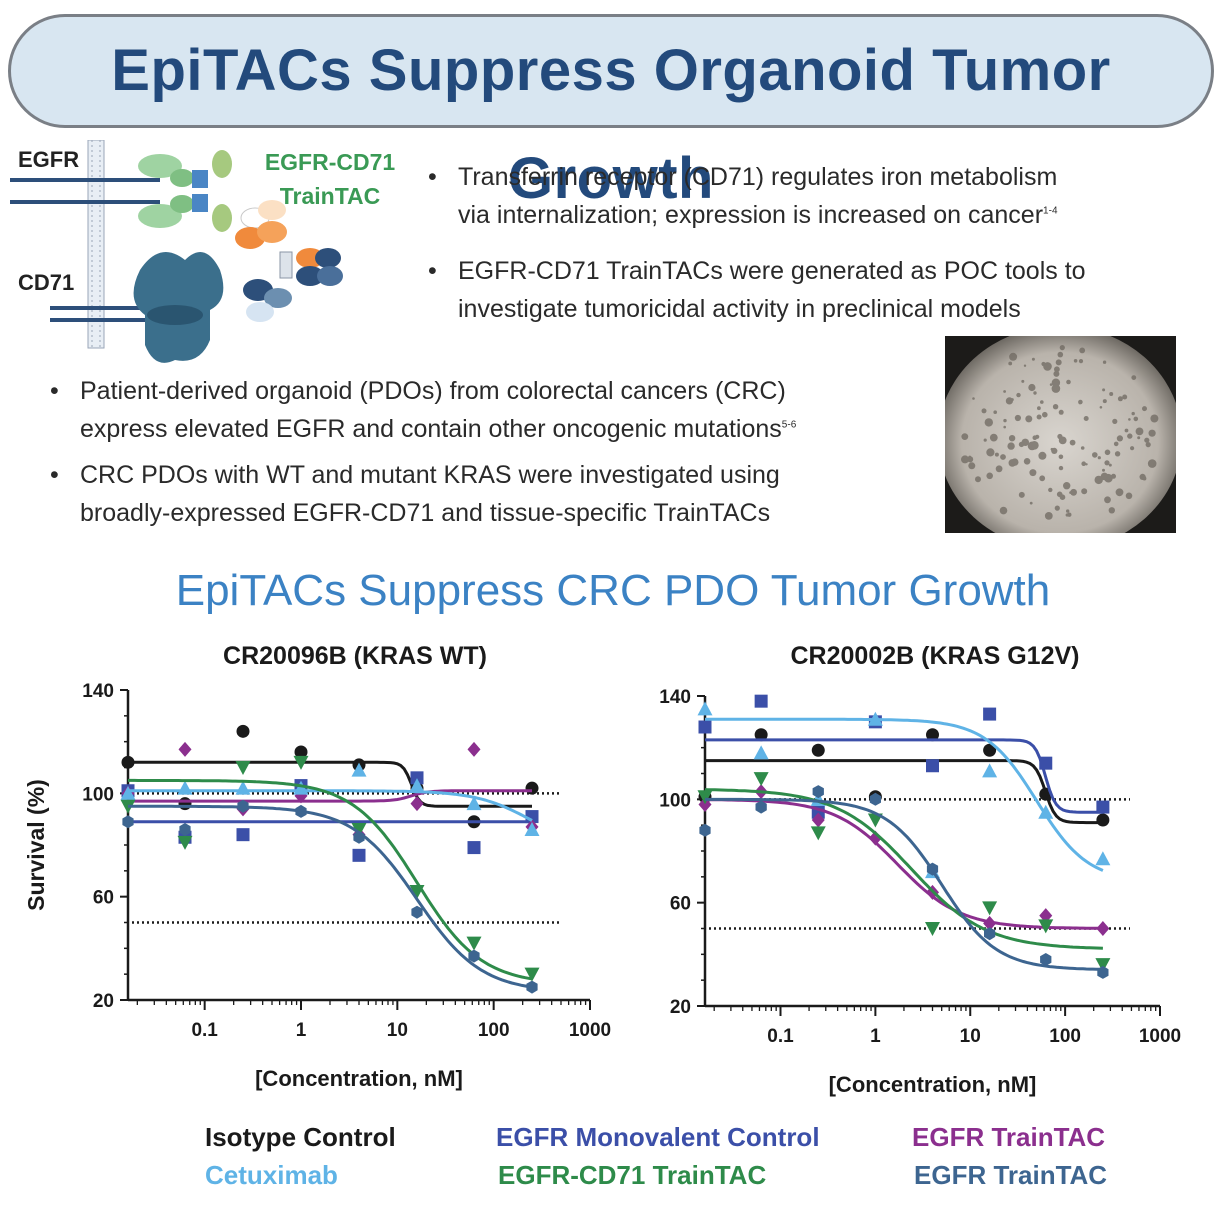 This screenshot has width=1226, height=1216. I want to click on x-axis-label: [Concentration, nM], so click(933, 1084).